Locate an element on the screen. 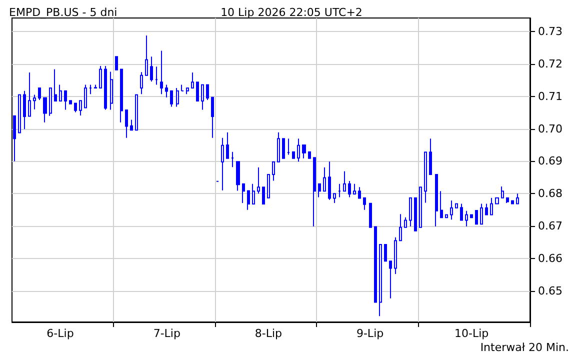 Image resolution: width=583 pixels, height=356 pixels. y-tick-label: 0.69 is located at coordinates (550, 161).